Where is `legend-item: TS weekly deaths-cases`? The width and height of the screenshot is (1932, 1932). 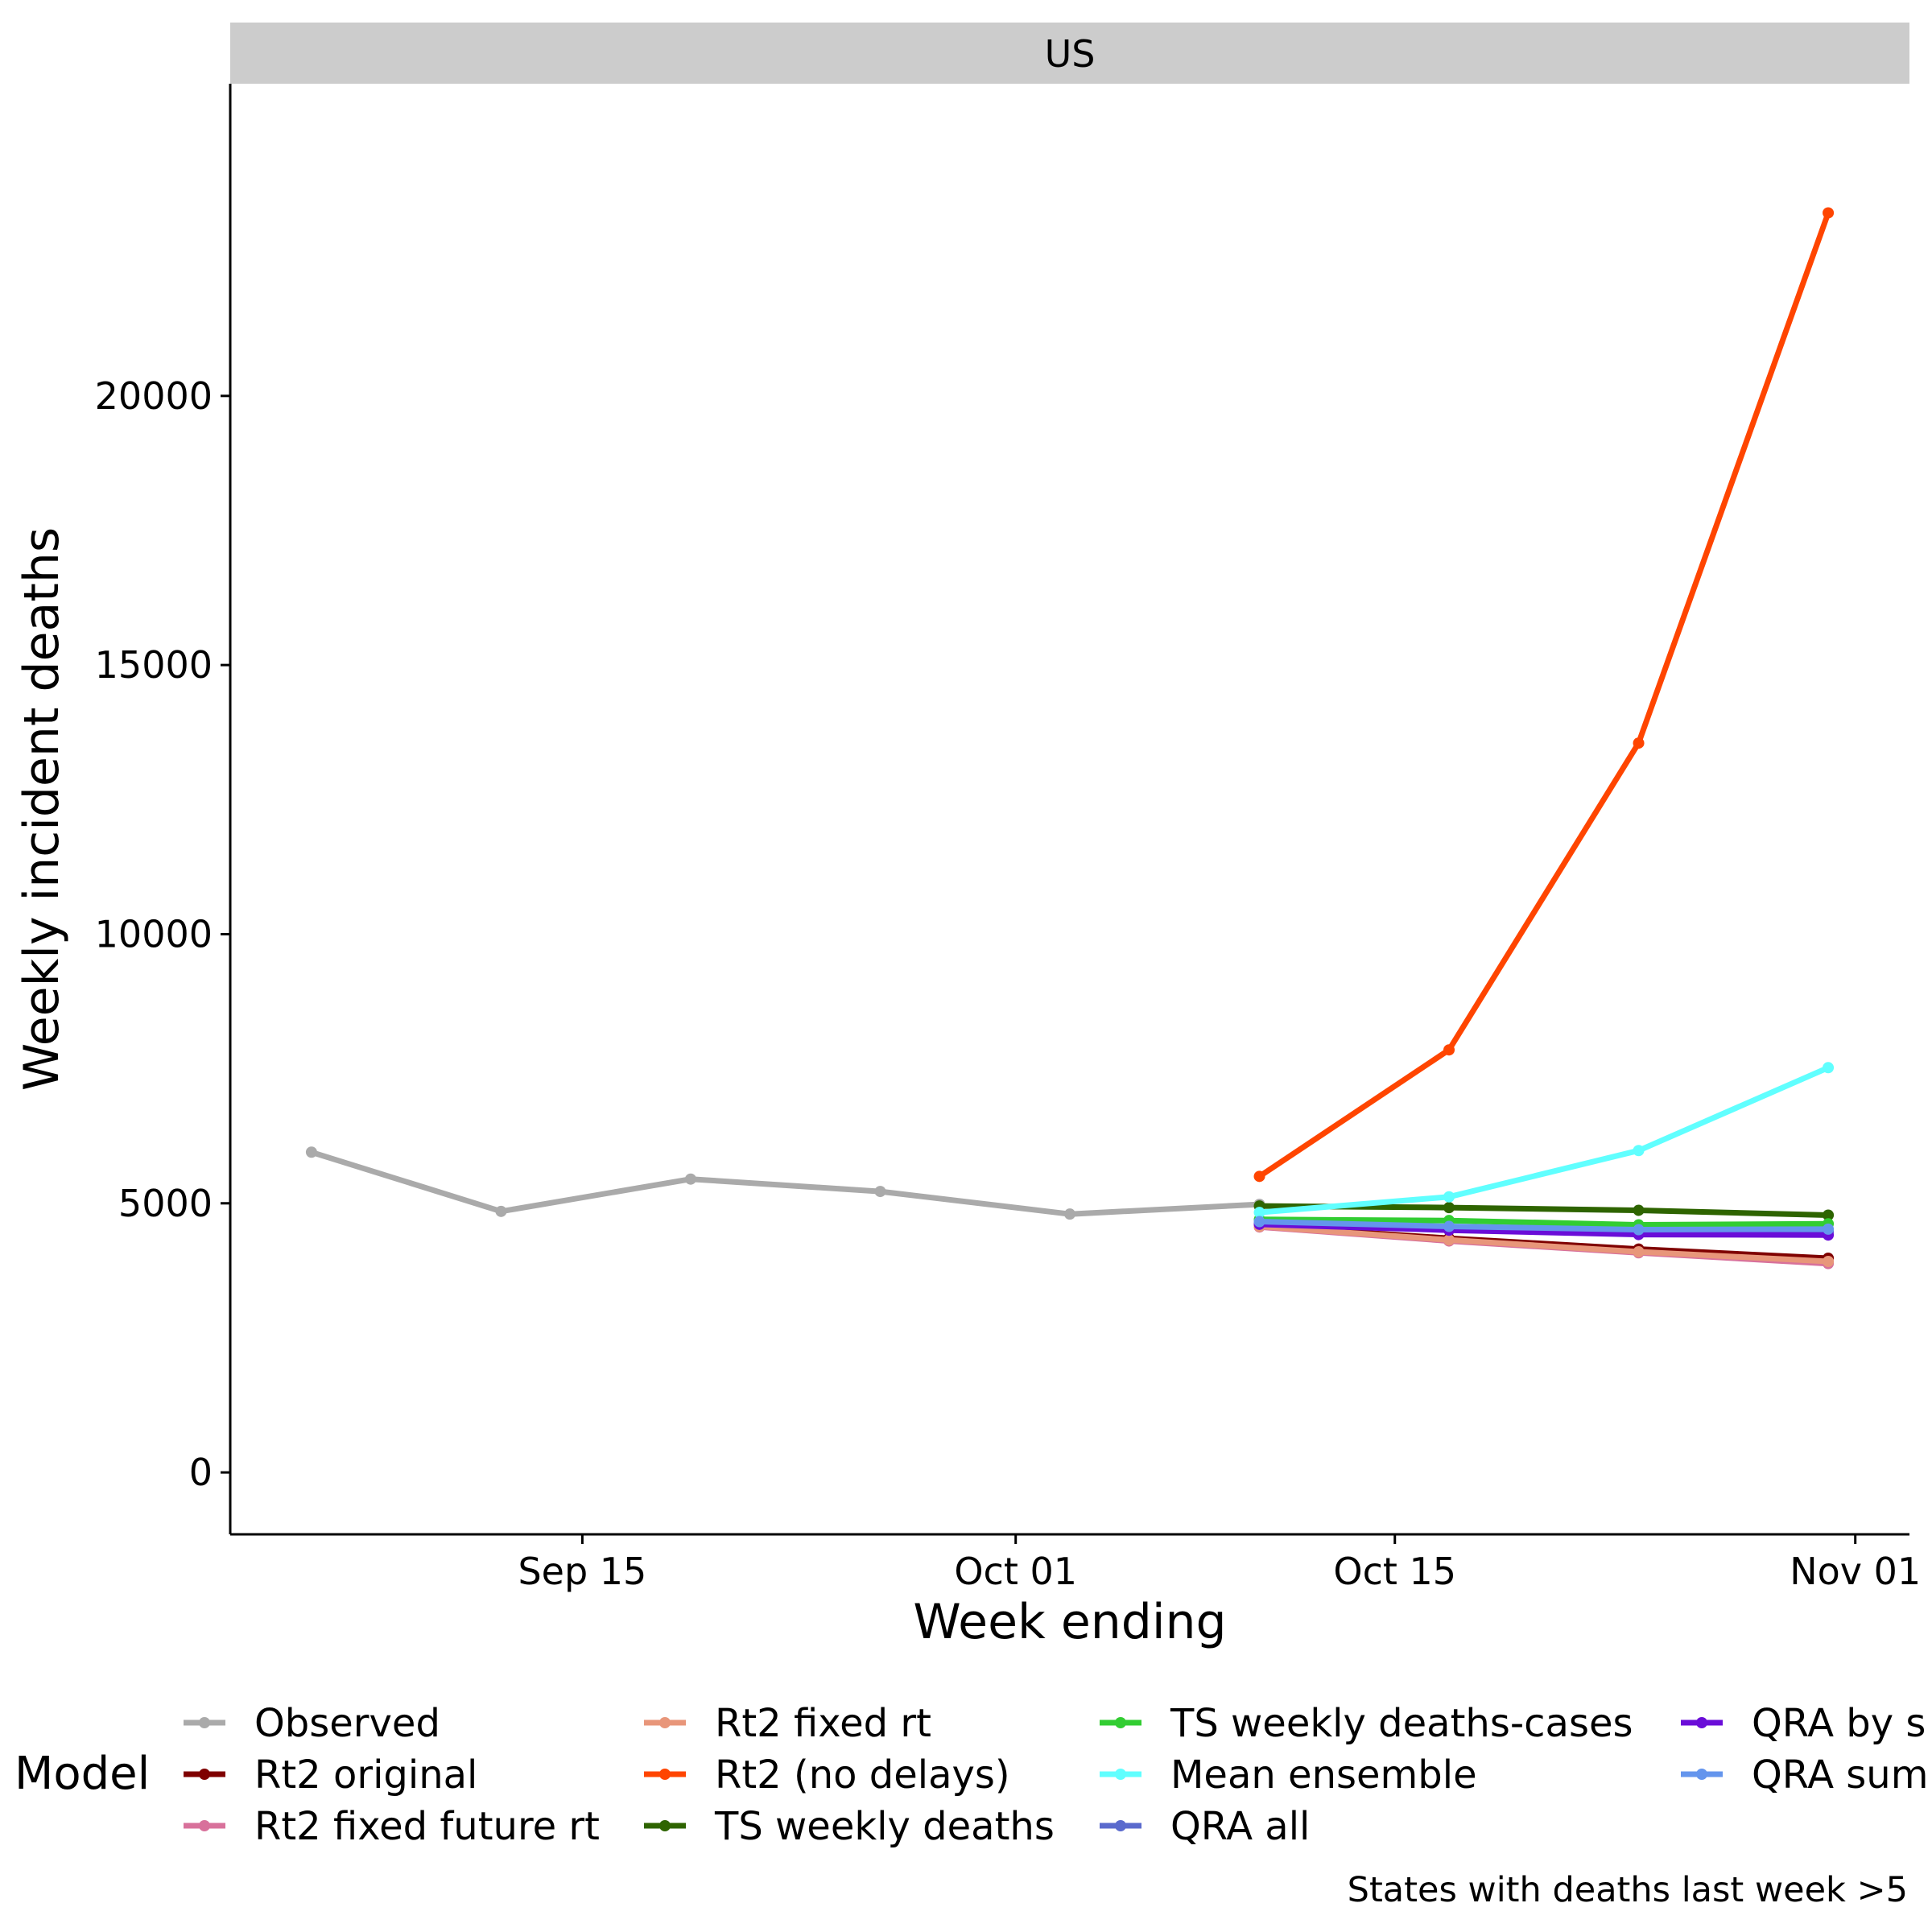 legend-item: TS weekly deaths-cases is located at coordinates (1366, 1723).